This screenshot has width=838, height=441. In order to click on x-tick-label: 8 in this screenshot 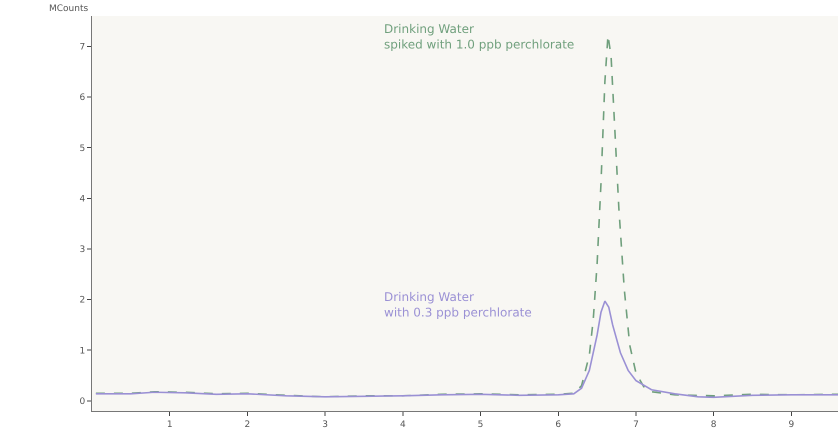, I will do `click(713, 425)`.